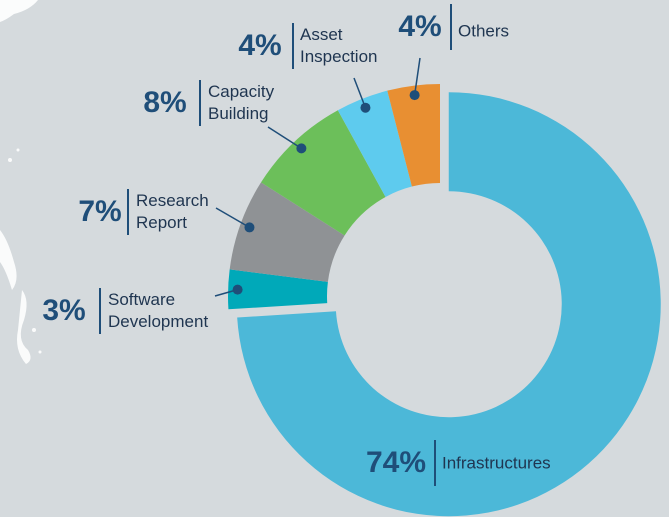 Image resolution: width=669 pixels, height=517 pixels. Describe the element at coordinates (99, 211) in the screenshot. I see `value-label: 7%` at that location.